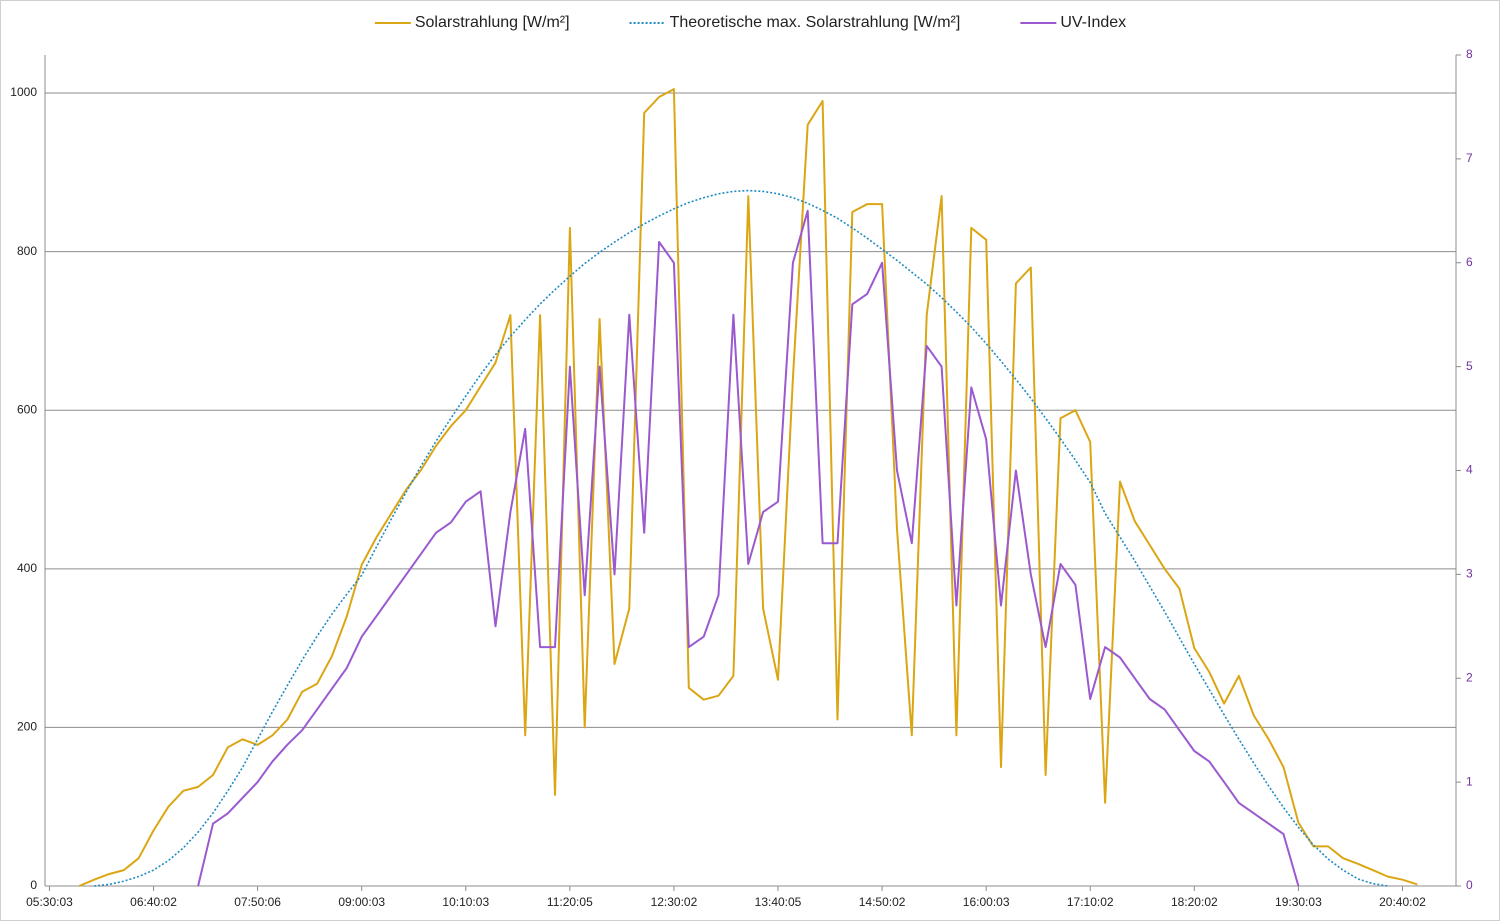 This screenshot has width=1501, height=922. I want to click on x-tick-label: 11:20:05, so click(570, 902).